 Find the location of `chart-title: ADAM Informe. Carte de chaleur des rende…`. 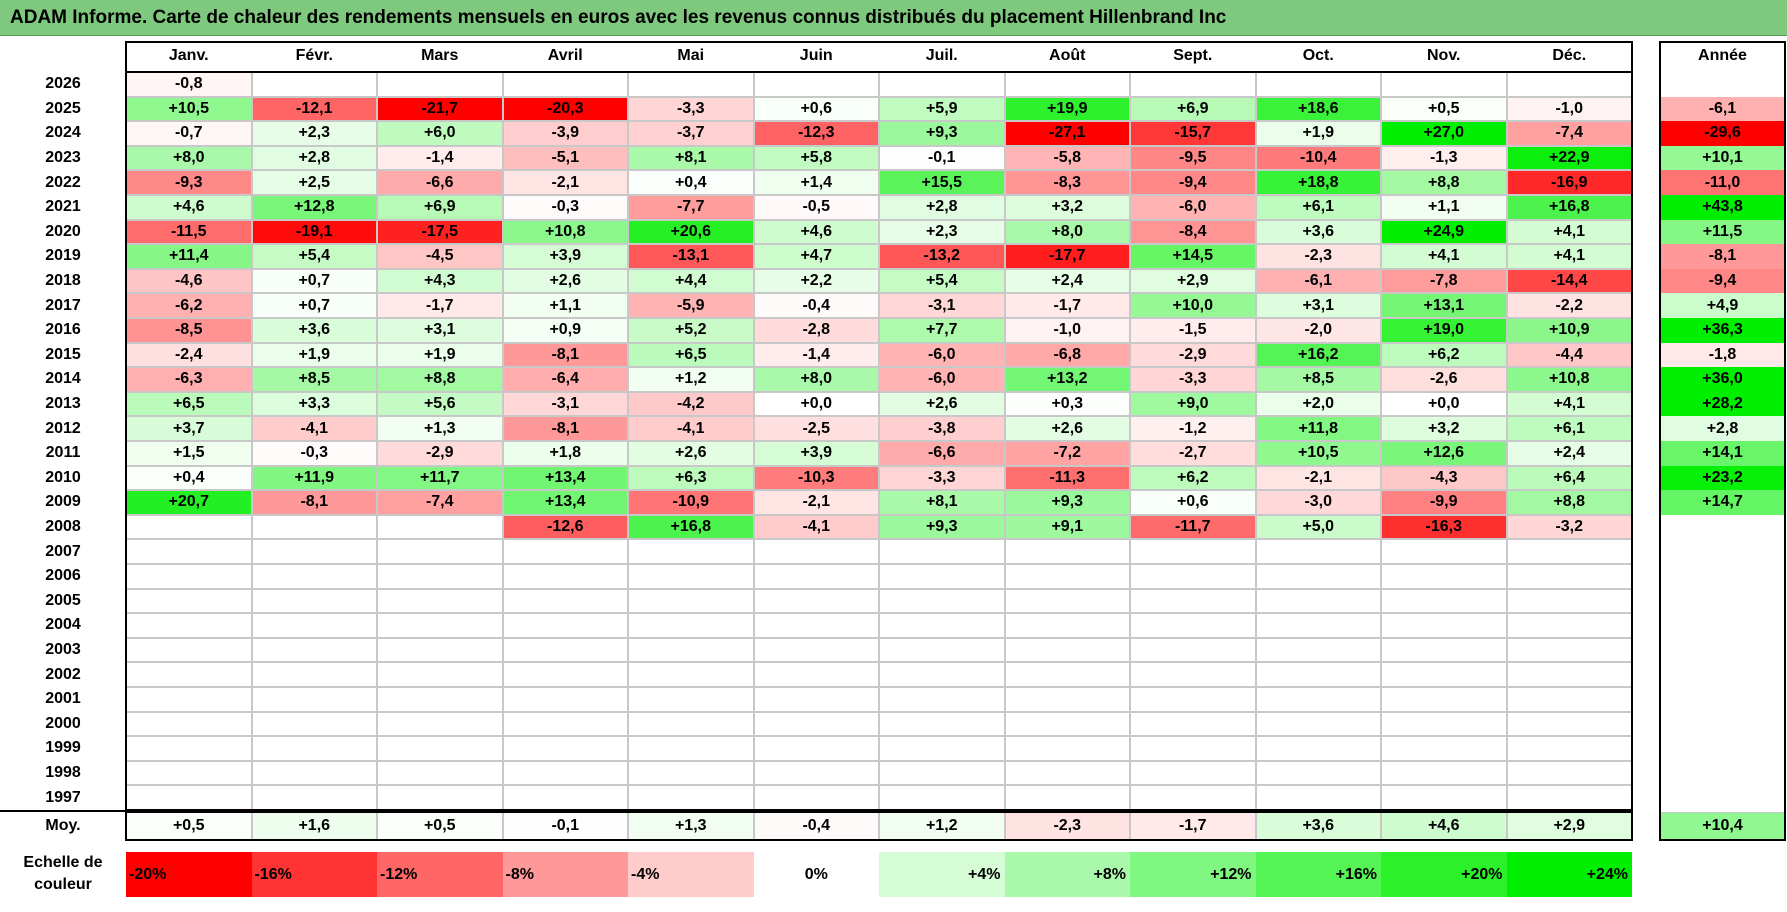

chart-title: ADAM Informe. Carte de chaleur des rende… is located at coordinates (618, 17).